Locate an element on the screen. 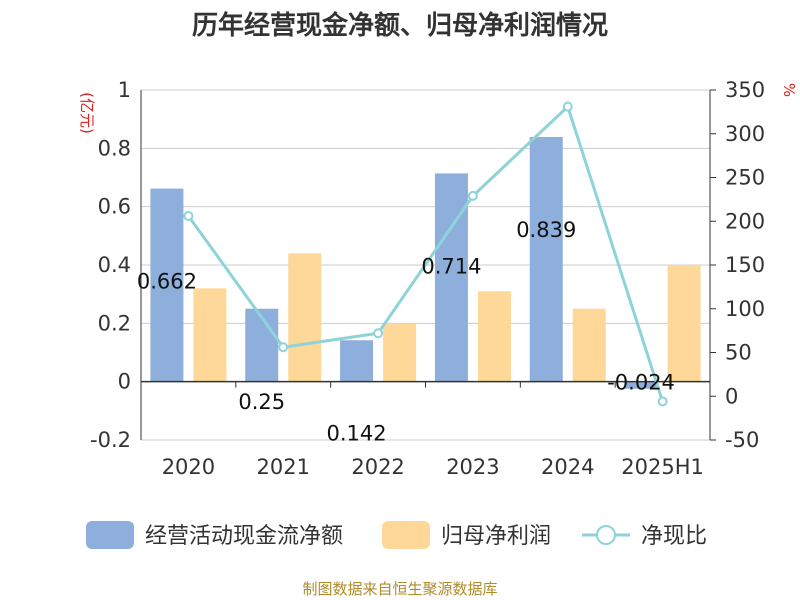 Image resolution: width=800 pixels, height=600 pixels. left-tick-label: 0.4 is located at coordinates (114, 265).